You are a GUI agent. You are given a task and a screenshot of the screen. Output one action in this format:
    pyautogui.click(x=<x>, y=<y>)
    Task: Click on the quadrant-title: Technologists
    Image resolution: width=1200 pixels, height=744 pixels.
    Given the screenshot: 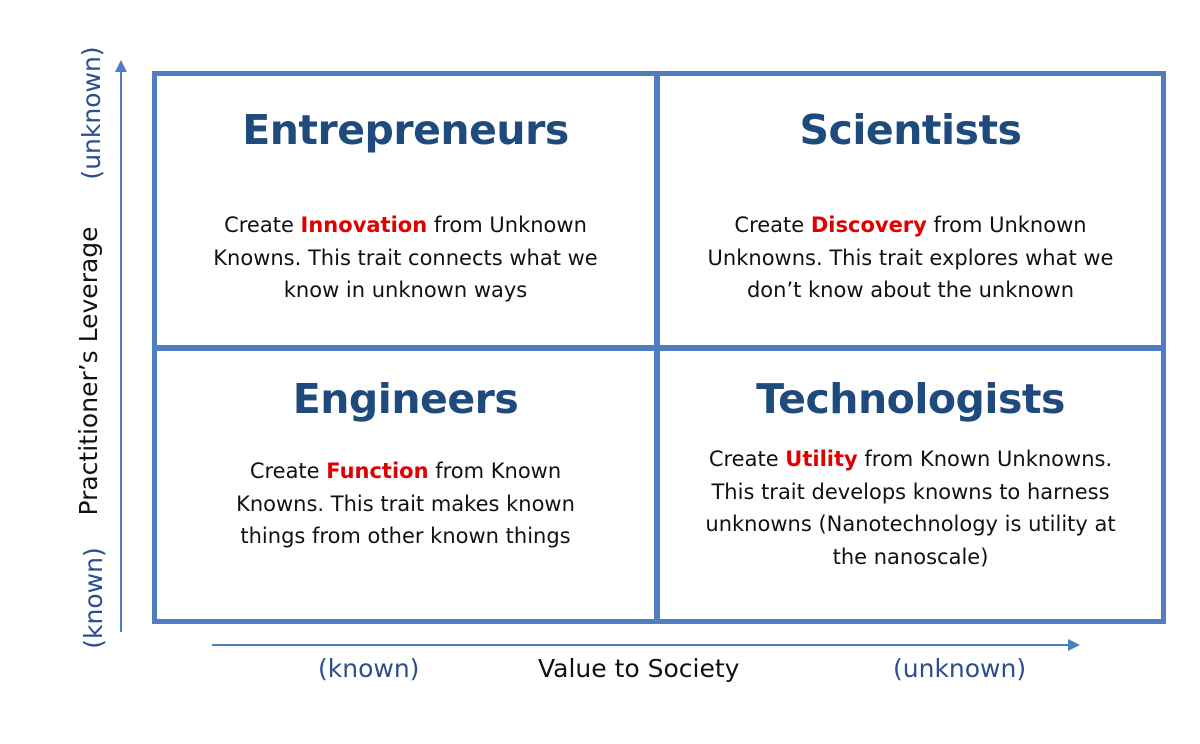 What is the action you would take?
    pyautogui.click(x=910, y=399)
    